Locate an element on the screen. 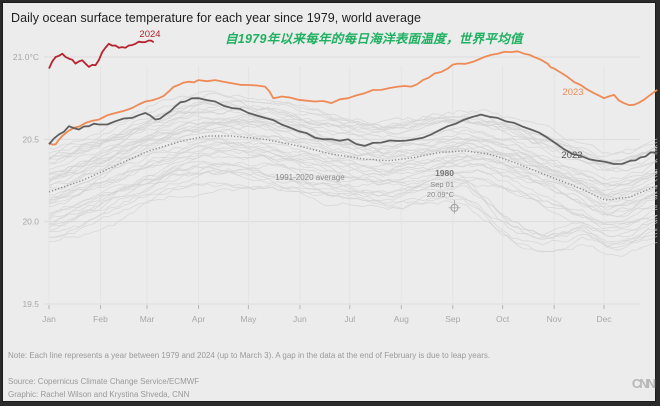 This screenshot has width=660, height=406. x-tick-label: Nov is located at coordinates (555, 319).